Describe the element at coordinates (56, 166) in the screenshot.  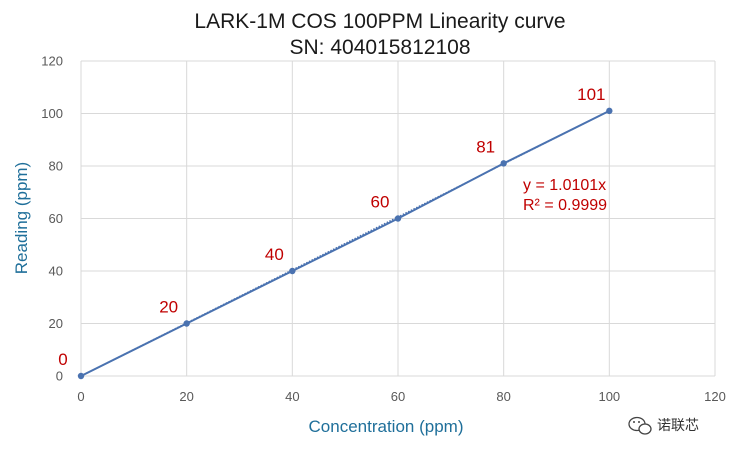
I see `y-tick-label: 80` at that location.